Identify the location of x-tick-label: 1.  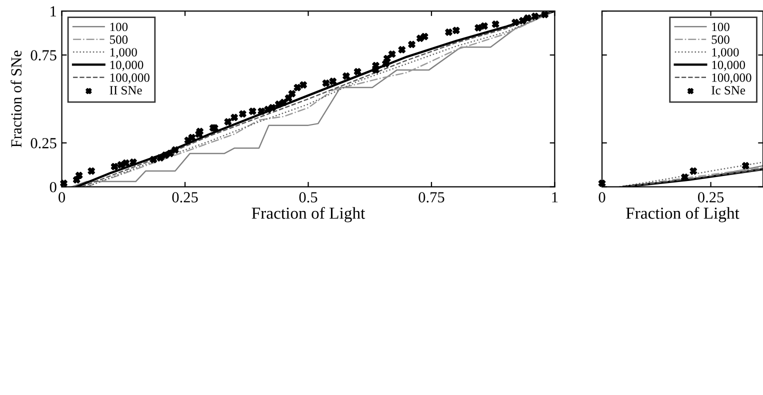
(555, 197).